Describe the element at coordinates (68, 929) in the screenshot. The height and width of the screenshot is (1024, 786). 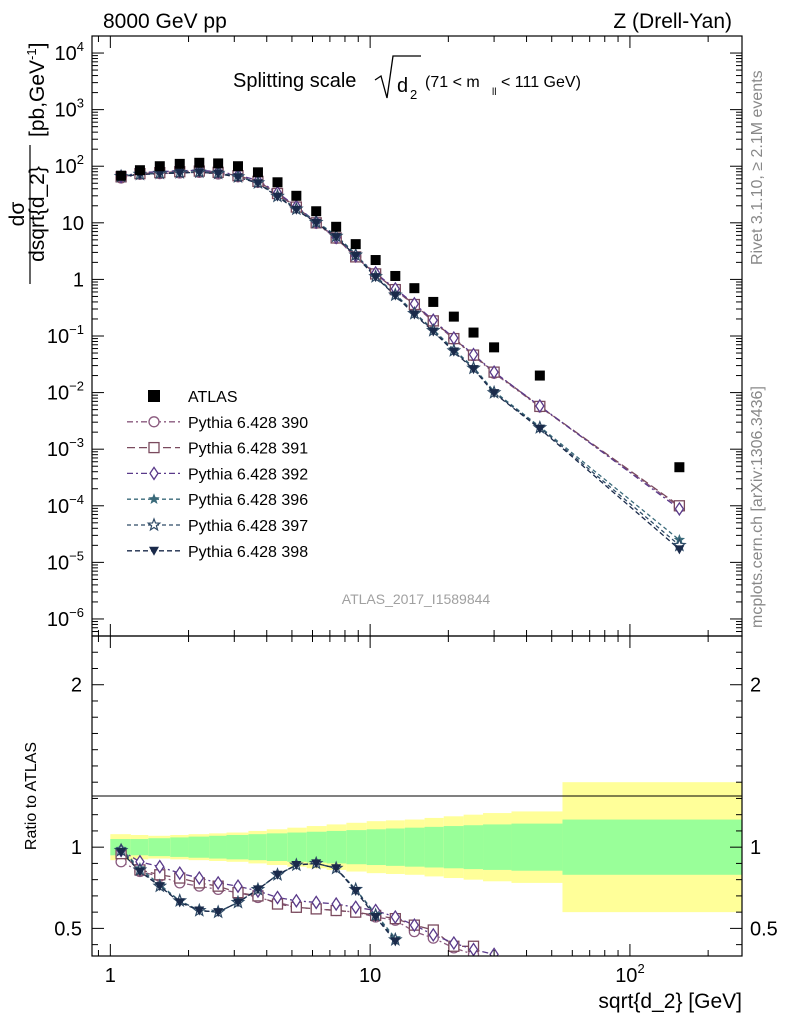
I see `ratio-y-tick-label: 0.5` at that location.